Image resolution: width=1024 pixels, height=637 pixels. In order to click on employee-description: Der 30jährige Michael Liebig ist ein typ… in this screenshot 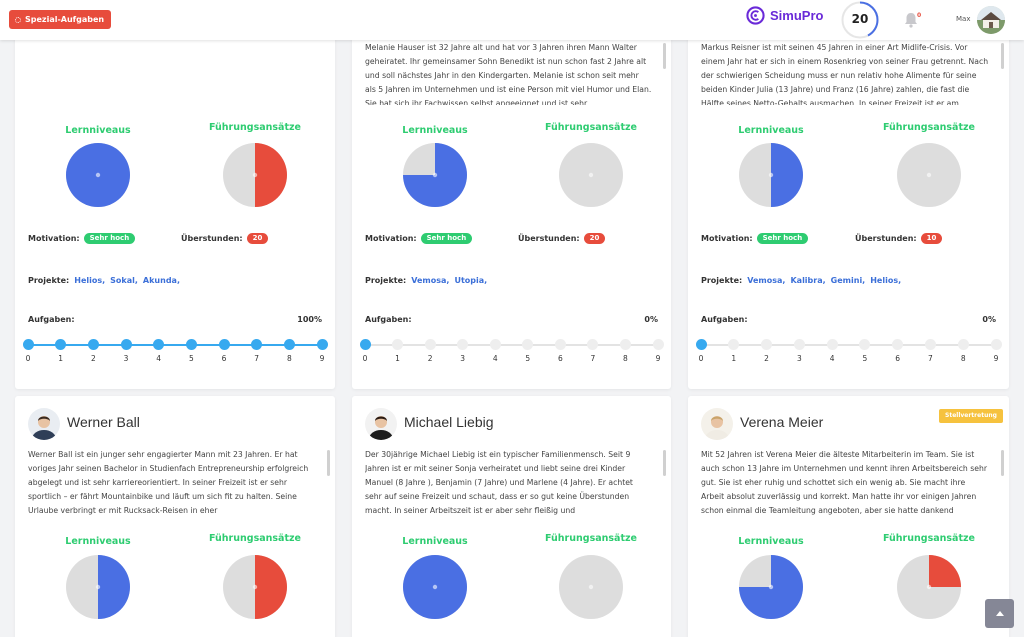, I will do `click(499, 482)`.